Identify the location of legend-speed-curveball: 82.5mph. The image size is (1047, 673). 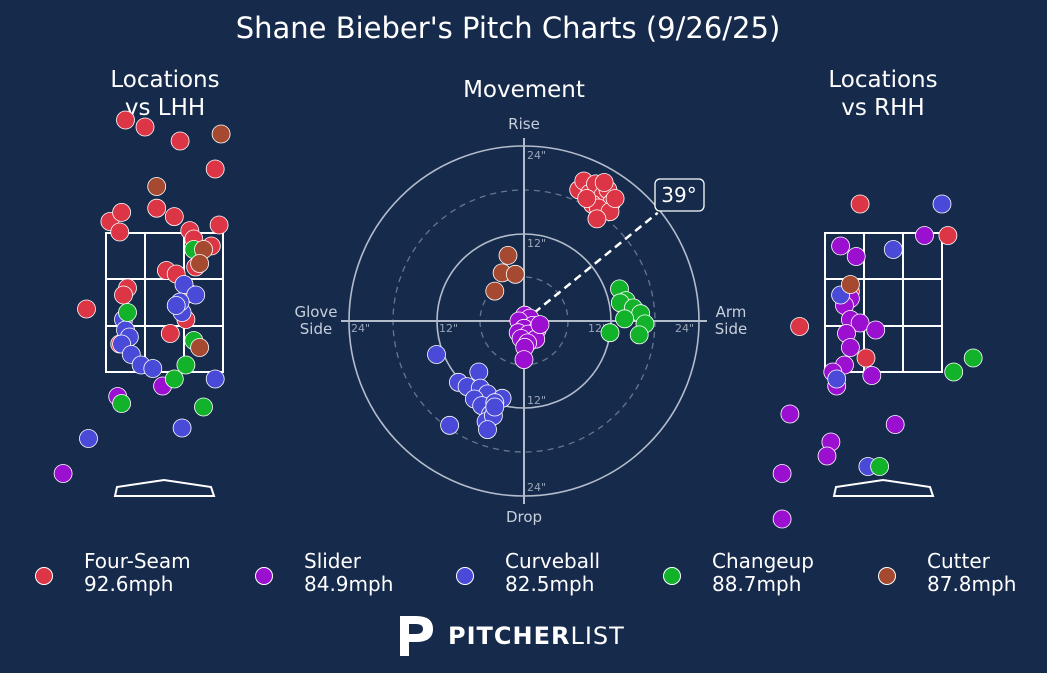
(550, 584).